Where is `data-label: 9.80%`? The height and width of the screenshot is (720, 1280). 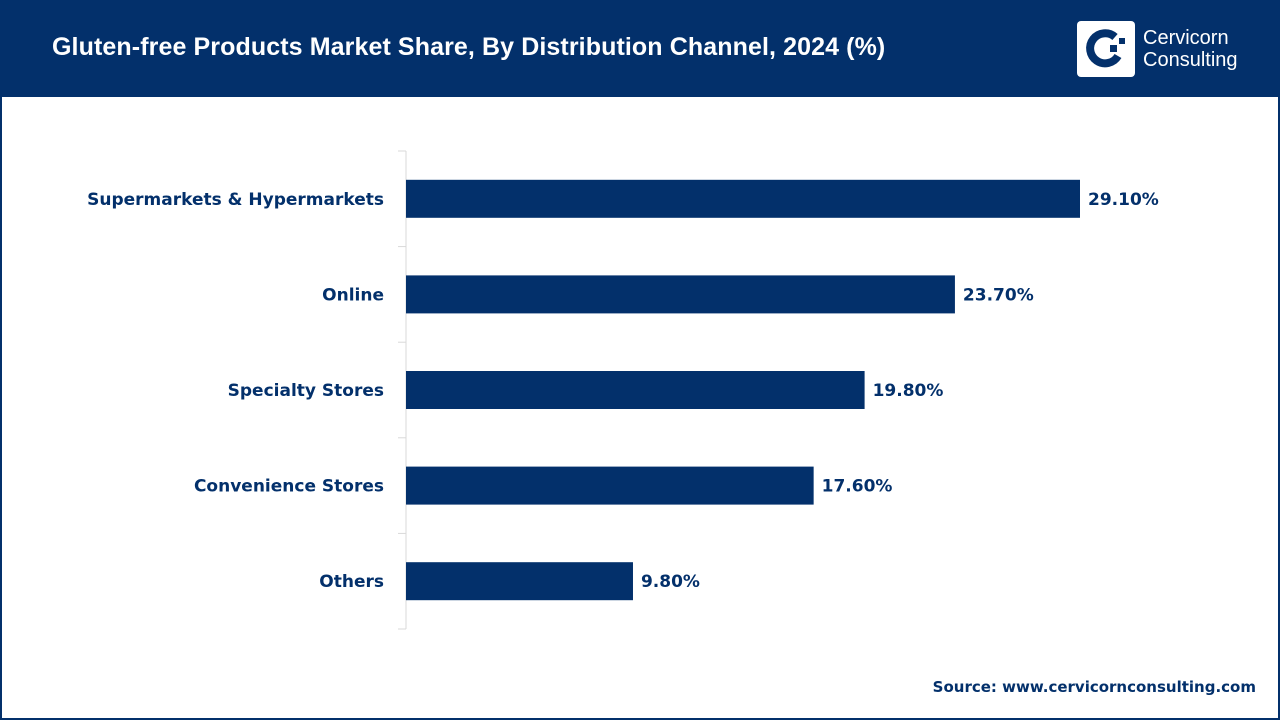
data-label: 9.80% is located at coordinates (670, 582).